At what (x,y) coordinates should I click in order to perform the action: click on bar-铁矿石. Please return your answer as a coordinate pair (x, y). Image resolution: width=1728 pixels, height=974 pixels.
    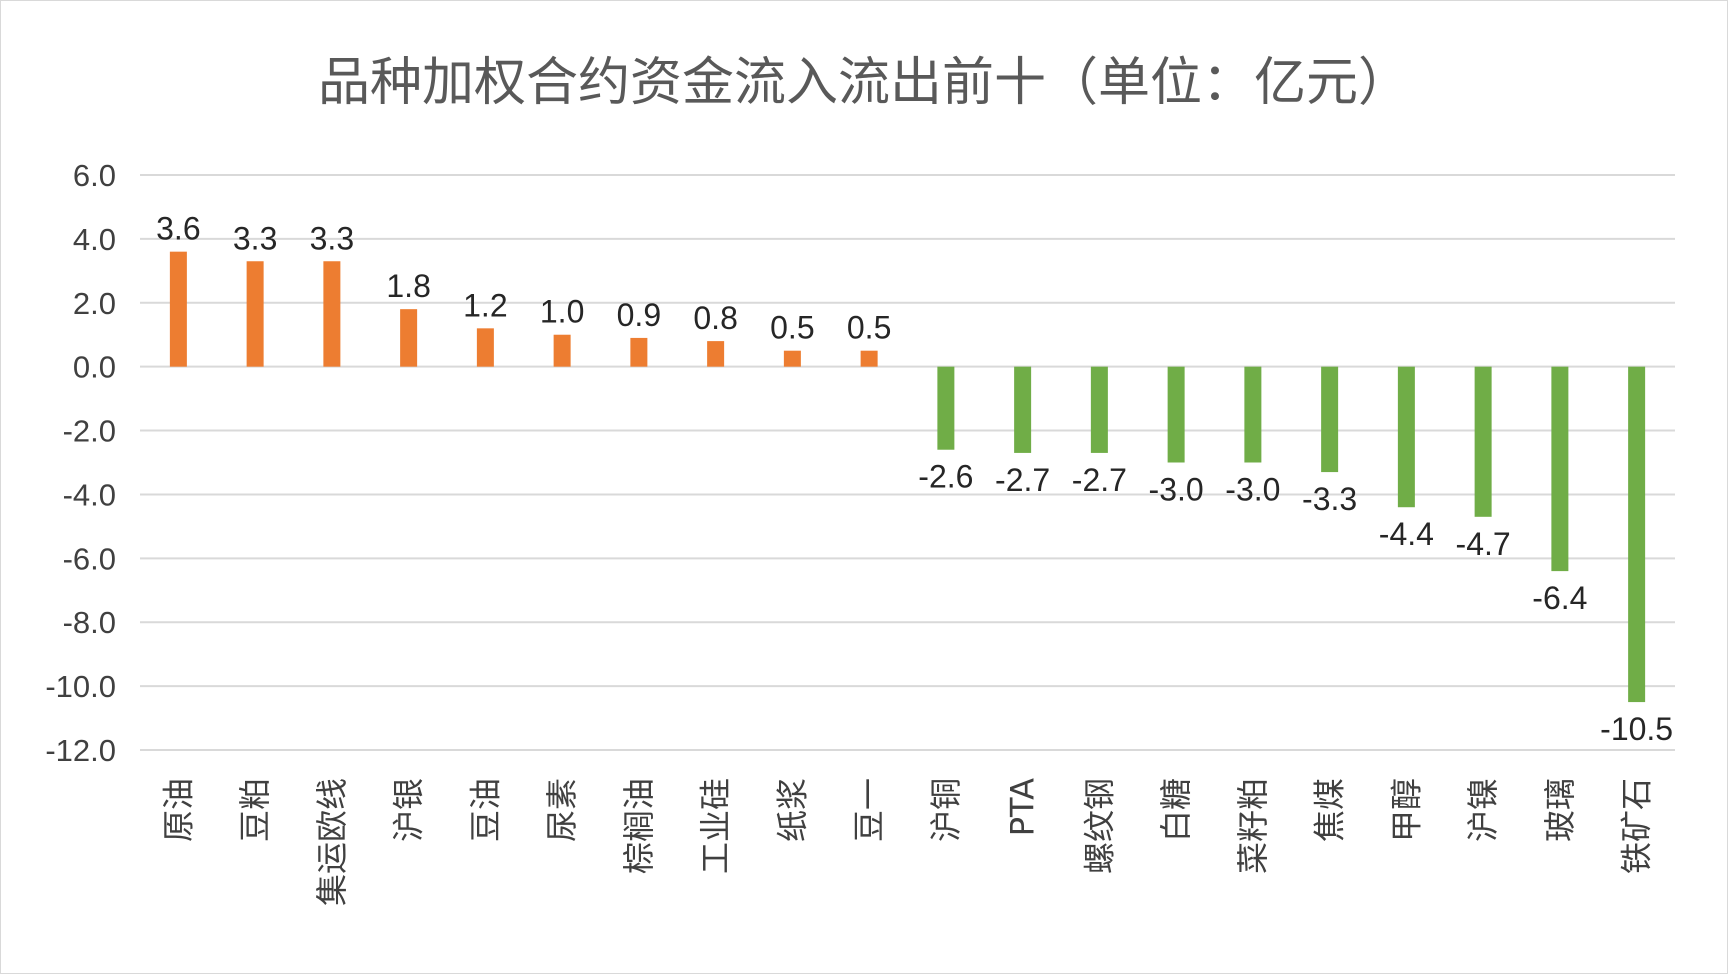
    Looking at the image, I should click on (1637, 534).